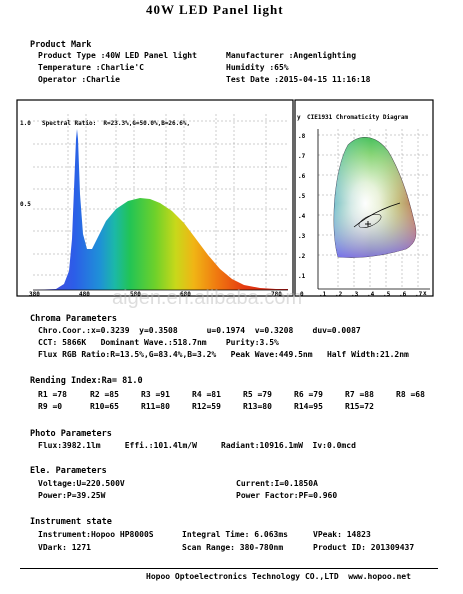 This screenshot has height=594, width=463. Describe the element at coordinates (359, 406) in the screenshot. I see `r-value: R15=72` at that location.